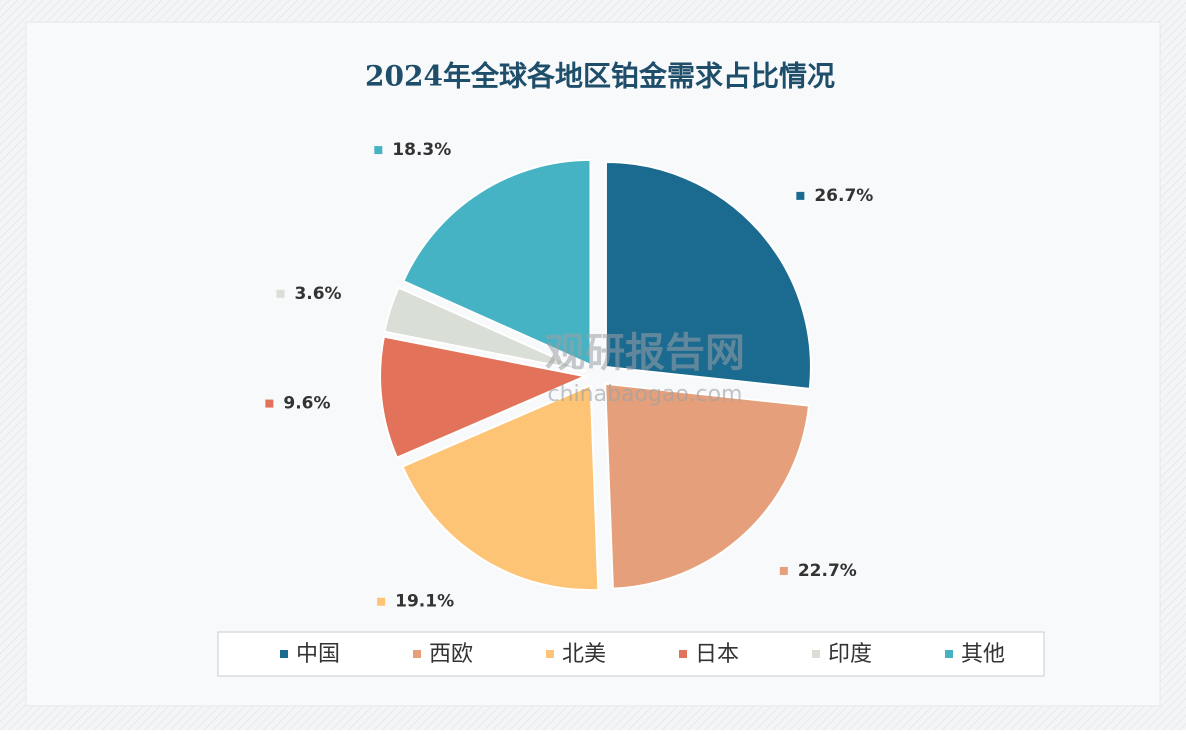 This screenshot has width=1186, height=734. I want to click on legend-label: 中国, so click(318, 654).